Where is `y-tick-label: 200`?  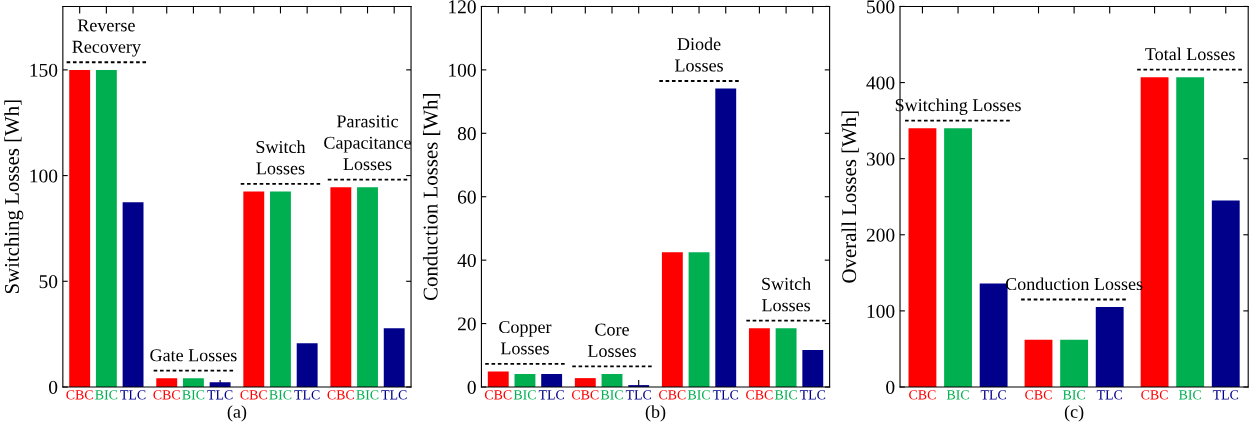 y-tick-label: 200 is located at coordinates (880, 235).